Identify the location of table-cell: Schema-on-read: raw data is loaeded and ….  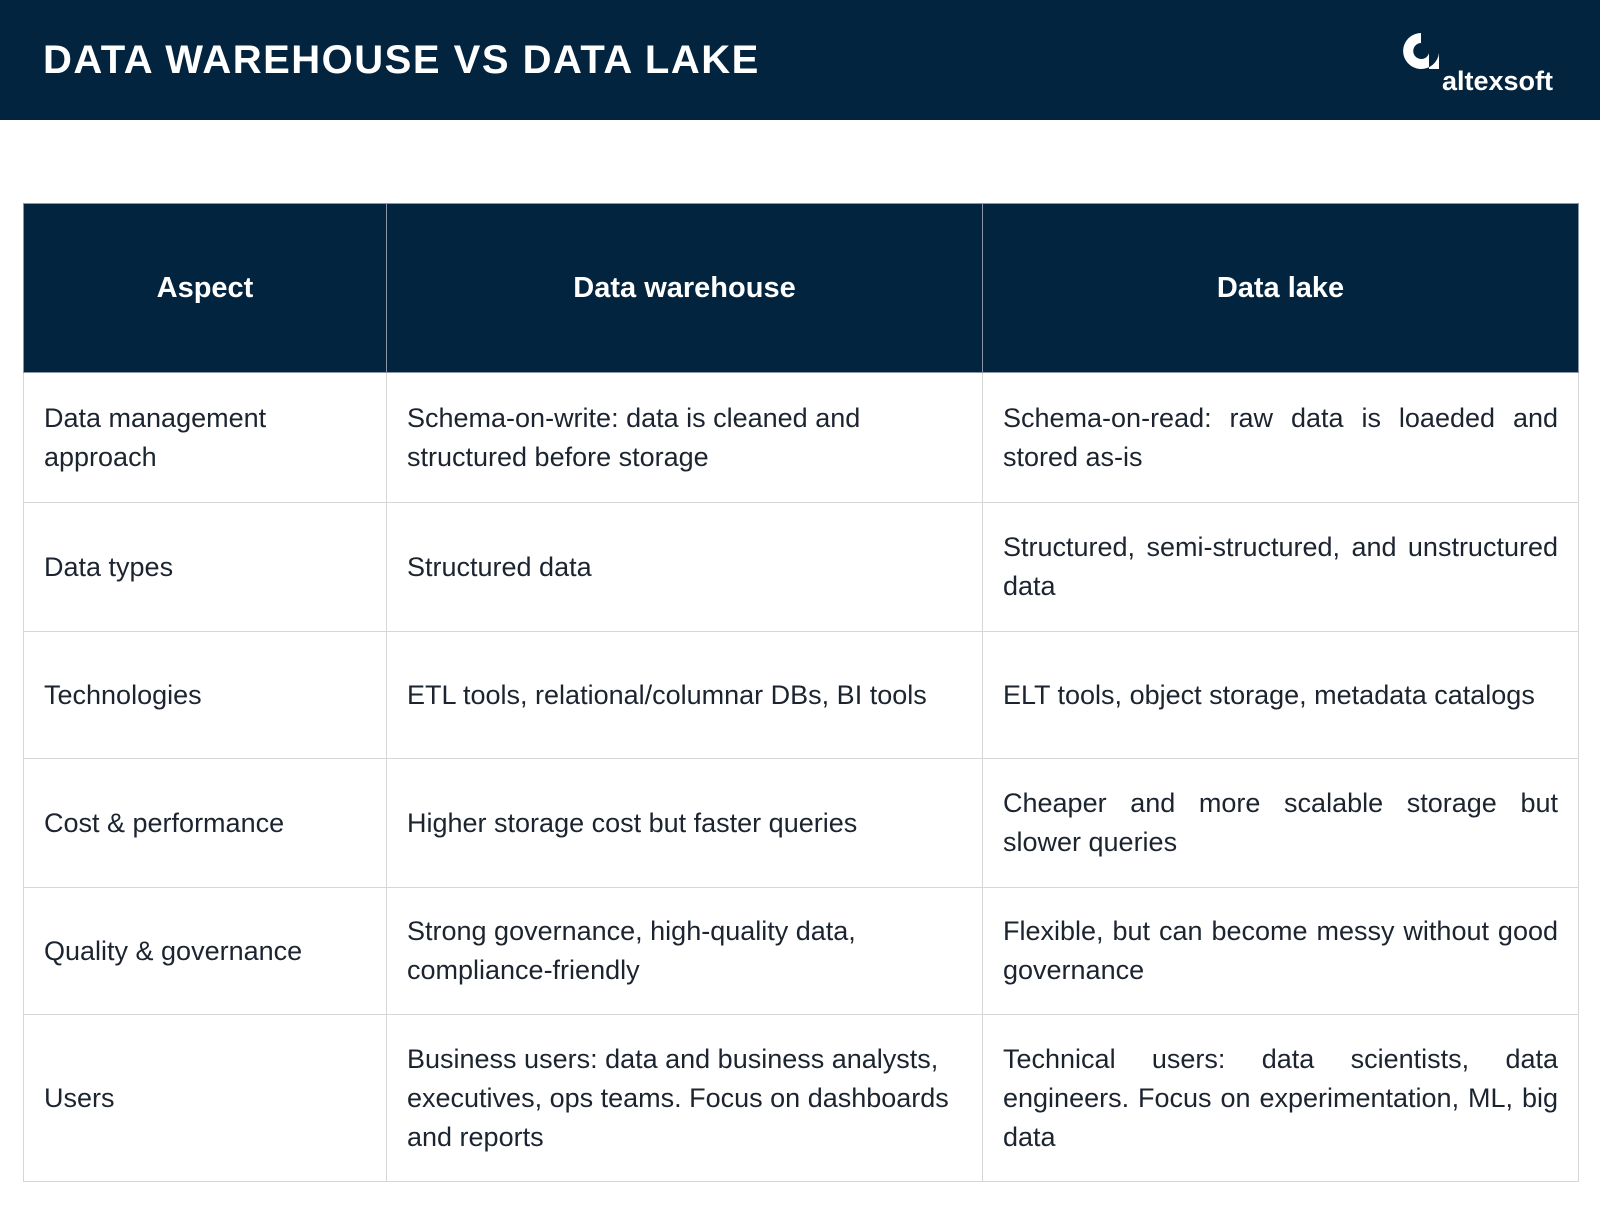
(1280, 437).